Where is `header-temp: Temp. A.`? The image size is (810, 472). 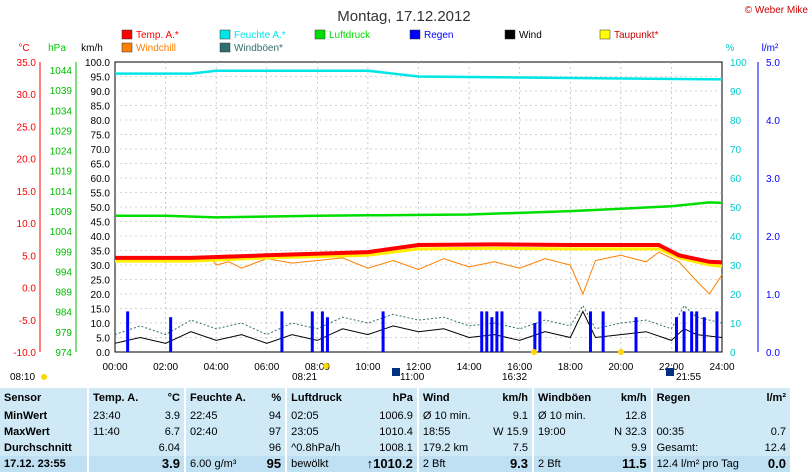
header-temp: Temp. A. is located at coordinates (119, 398).